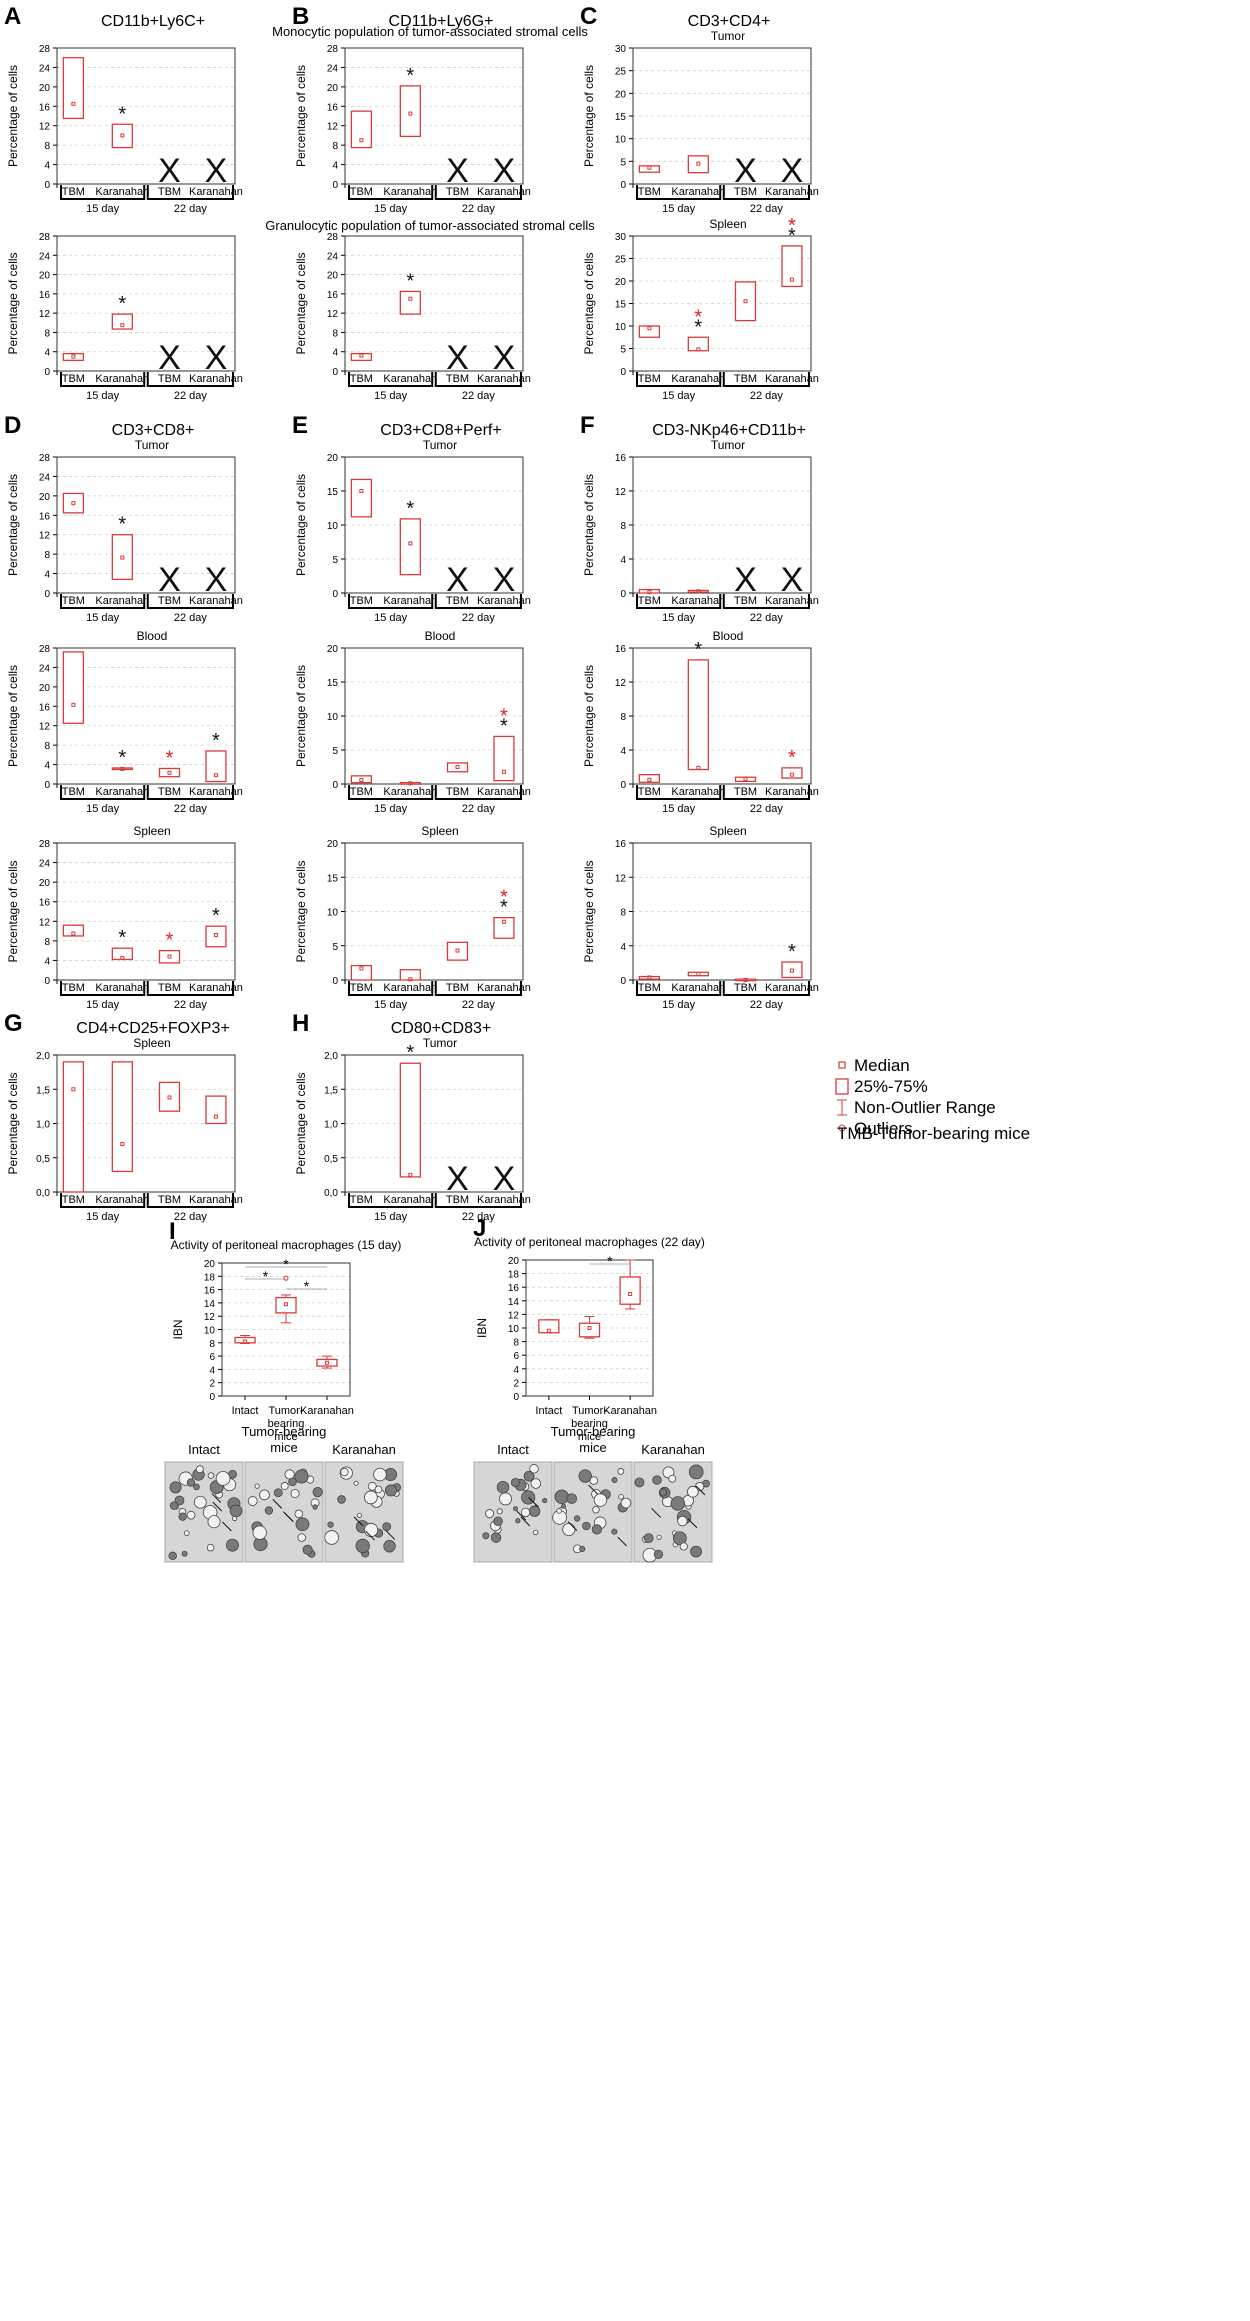 Image resolution: width=1250 pixels, height=2321 pixels. Describe the element at coordinates (45, 237) in the screenshot. I see `y-tick-label: 28` at that location.